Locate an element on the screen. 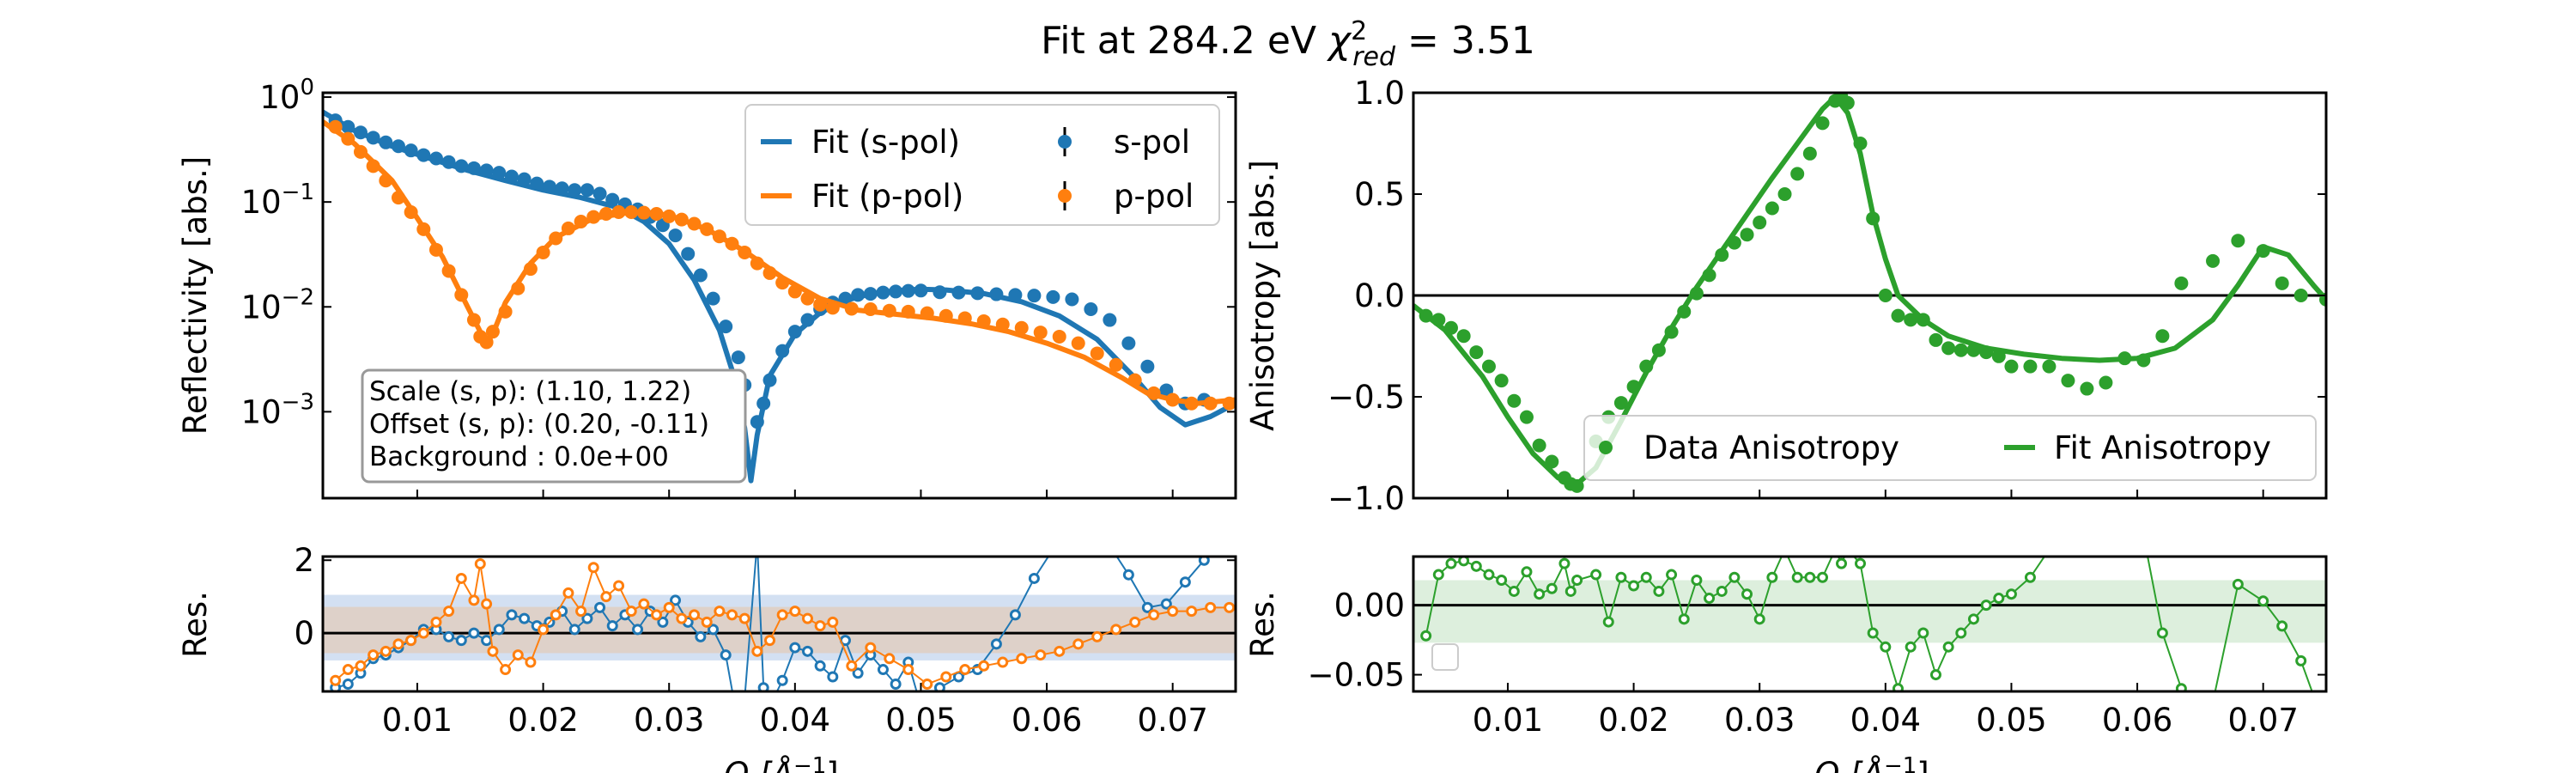  xlabel-end: ] is located at coordinates (832, 764).